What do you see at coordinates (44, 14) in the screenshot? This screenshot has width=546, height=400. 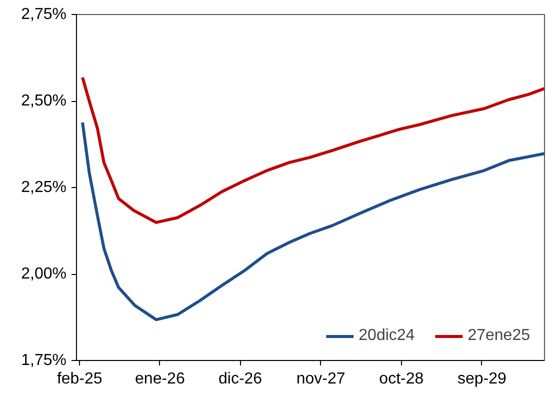 I see `y-tick-label: 2,75%` at bounding box center [44, 14].